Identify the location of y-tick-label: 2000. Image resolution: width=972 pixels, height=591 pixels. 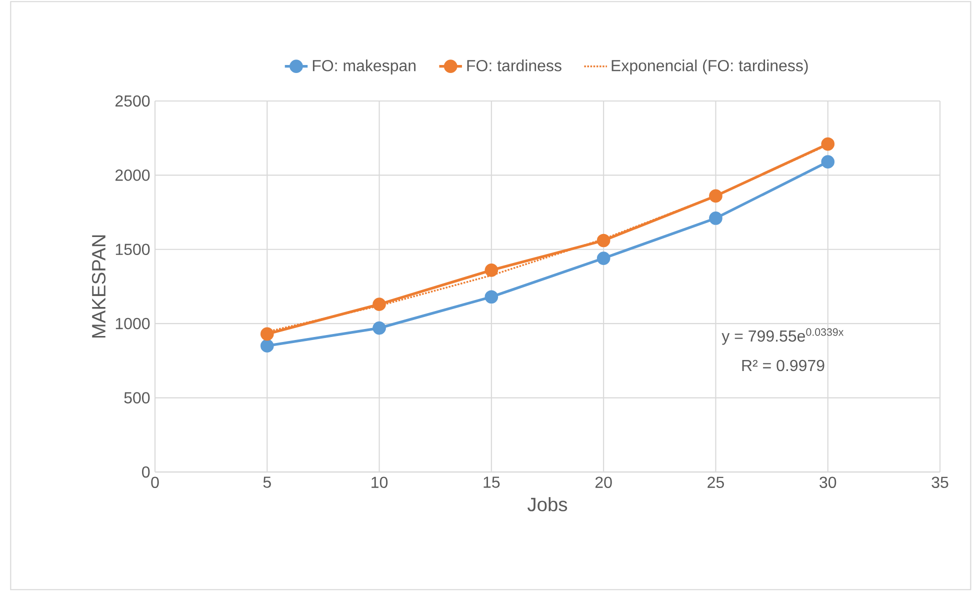
(132, 175).